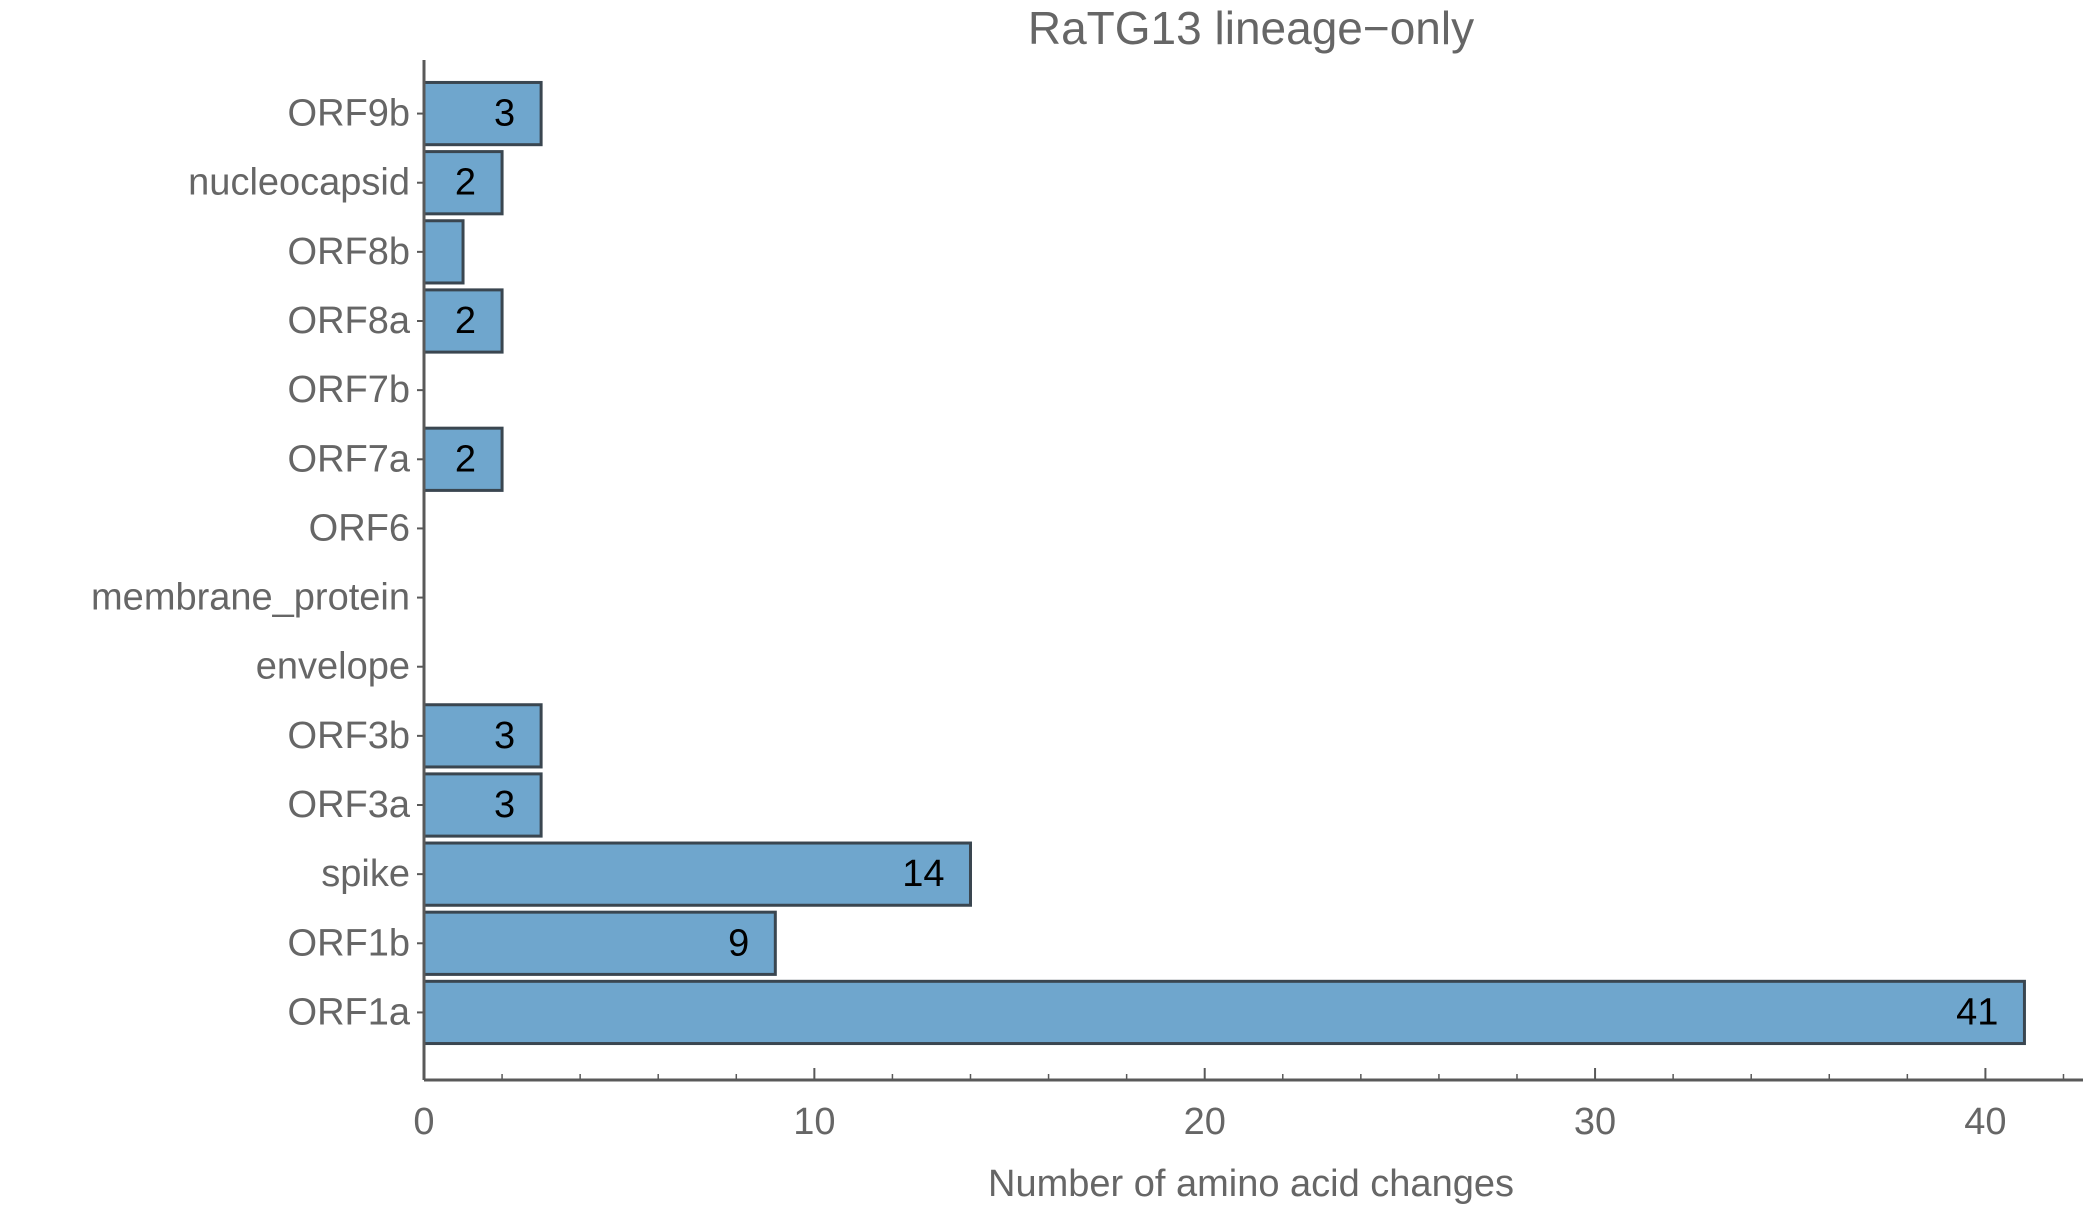 Image resolution: width=2083 pixels, height=1210 pixels. Describe the element at coordinates (359, 528) in the screenshot. I see `y-tick-label: ORF6` at that location.